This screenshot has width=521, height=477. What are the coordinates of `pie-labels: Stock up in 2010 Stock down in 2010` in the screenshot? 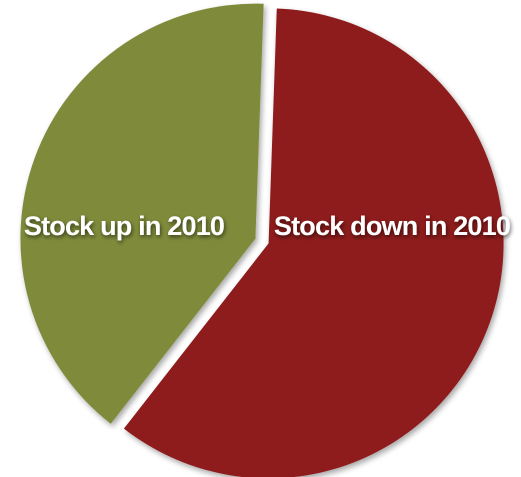 It's located at (267, 226).